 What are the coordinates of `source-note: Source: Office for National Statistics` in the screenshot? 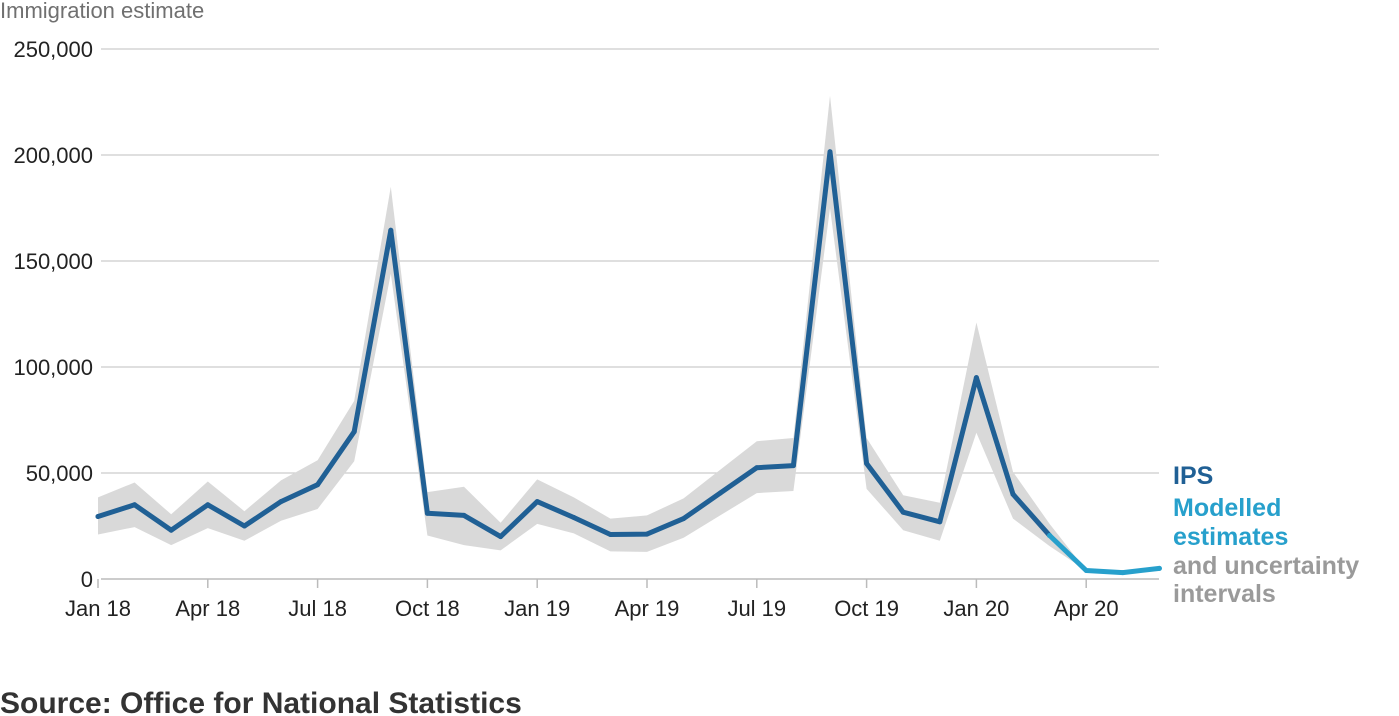 It's located at (261, 701).